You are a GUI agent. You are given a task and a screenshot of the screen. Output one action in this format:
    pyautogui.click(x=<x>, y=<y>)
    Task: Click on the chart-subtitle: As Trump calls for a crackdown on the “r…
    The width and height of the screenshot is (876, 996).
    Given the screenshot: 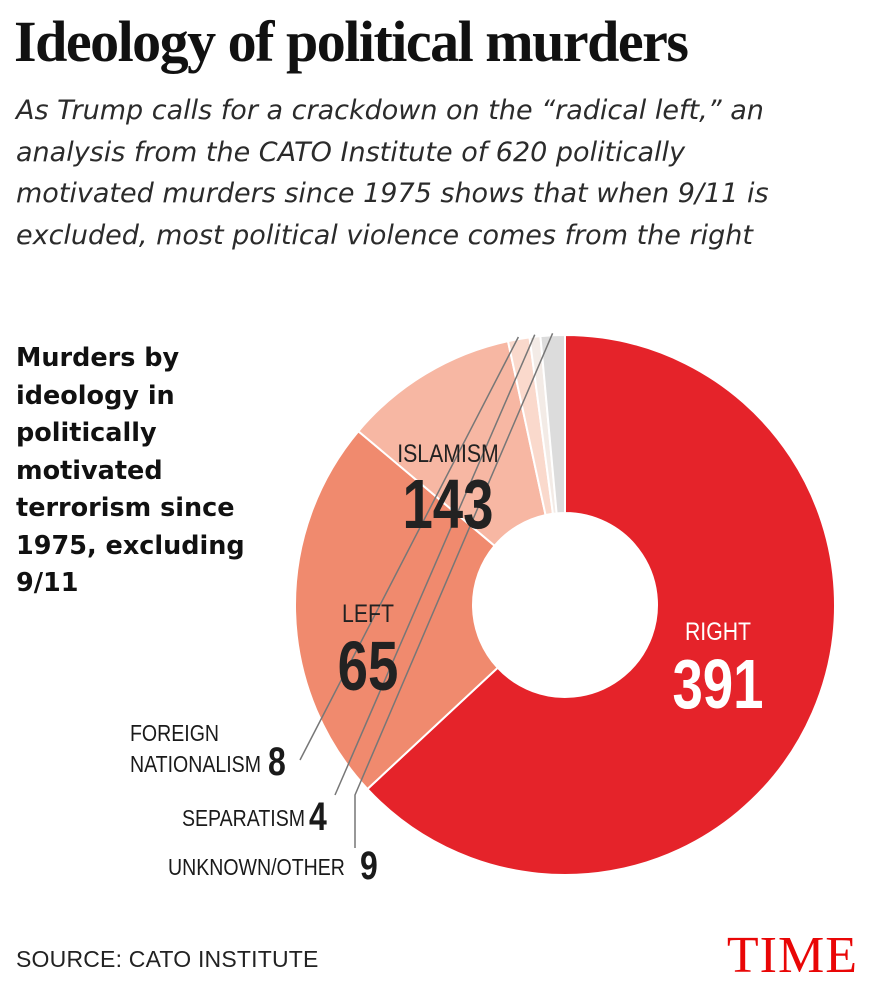 What is the action you would take?
    pyautogui.click(x=392, y=173)
    